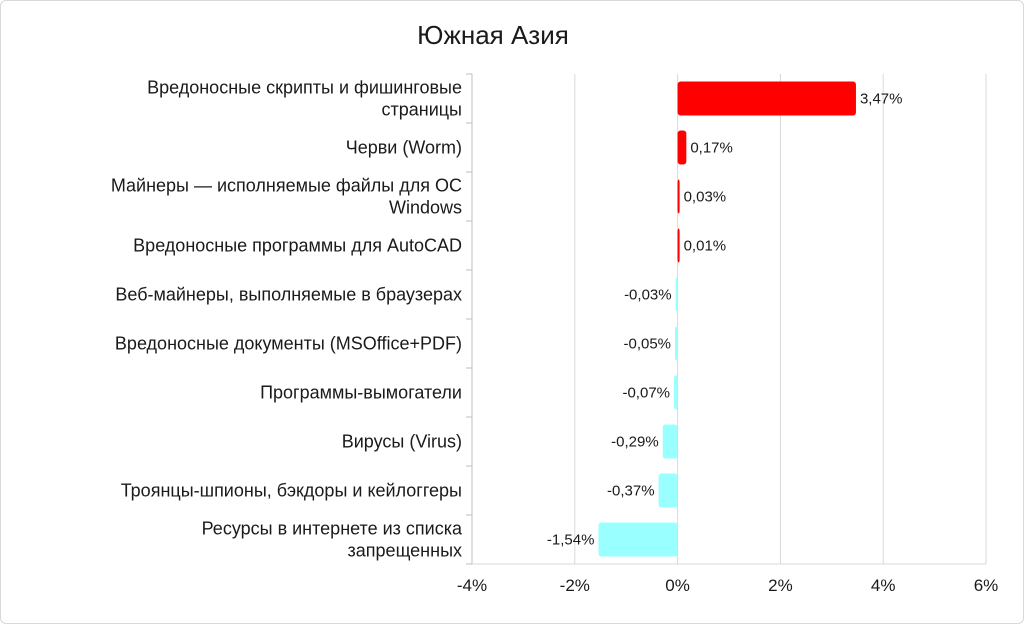 This screenshot has height=624, width=1024. Describe the element at coordinates (881, 99) in the screenshot. I see `value-label: 3,47%` at that location.